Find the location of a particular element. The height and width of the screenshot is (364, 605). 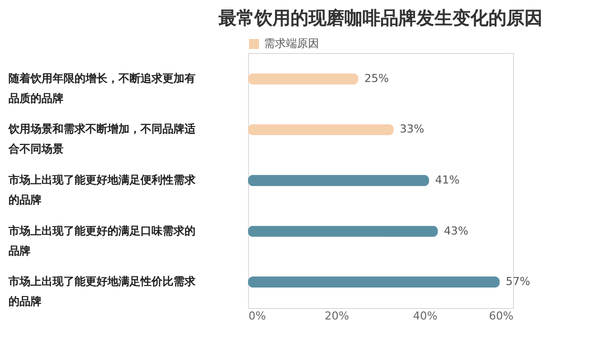

data-label: 57% is located at coordinates (518, 281).